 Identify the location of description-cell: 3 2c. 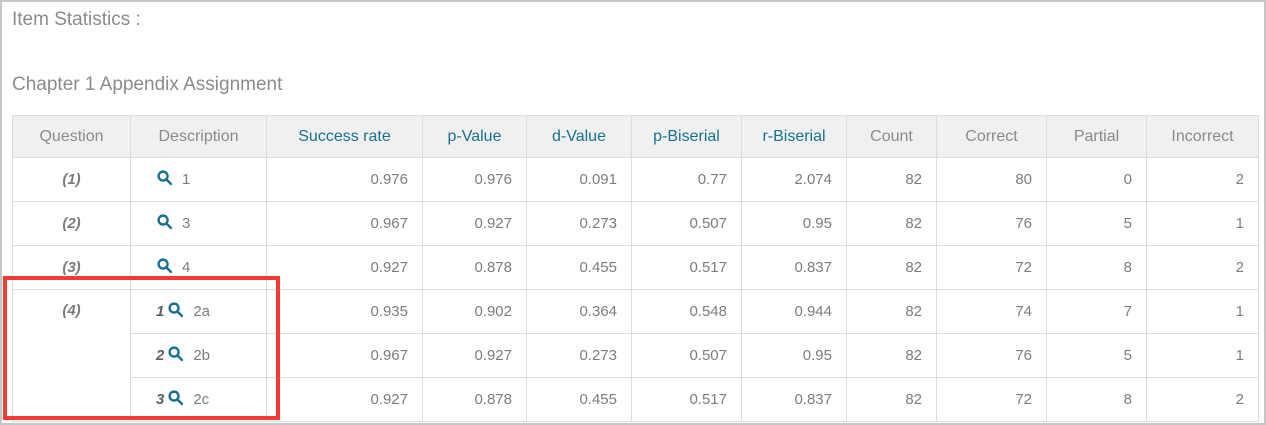
(198, 399).